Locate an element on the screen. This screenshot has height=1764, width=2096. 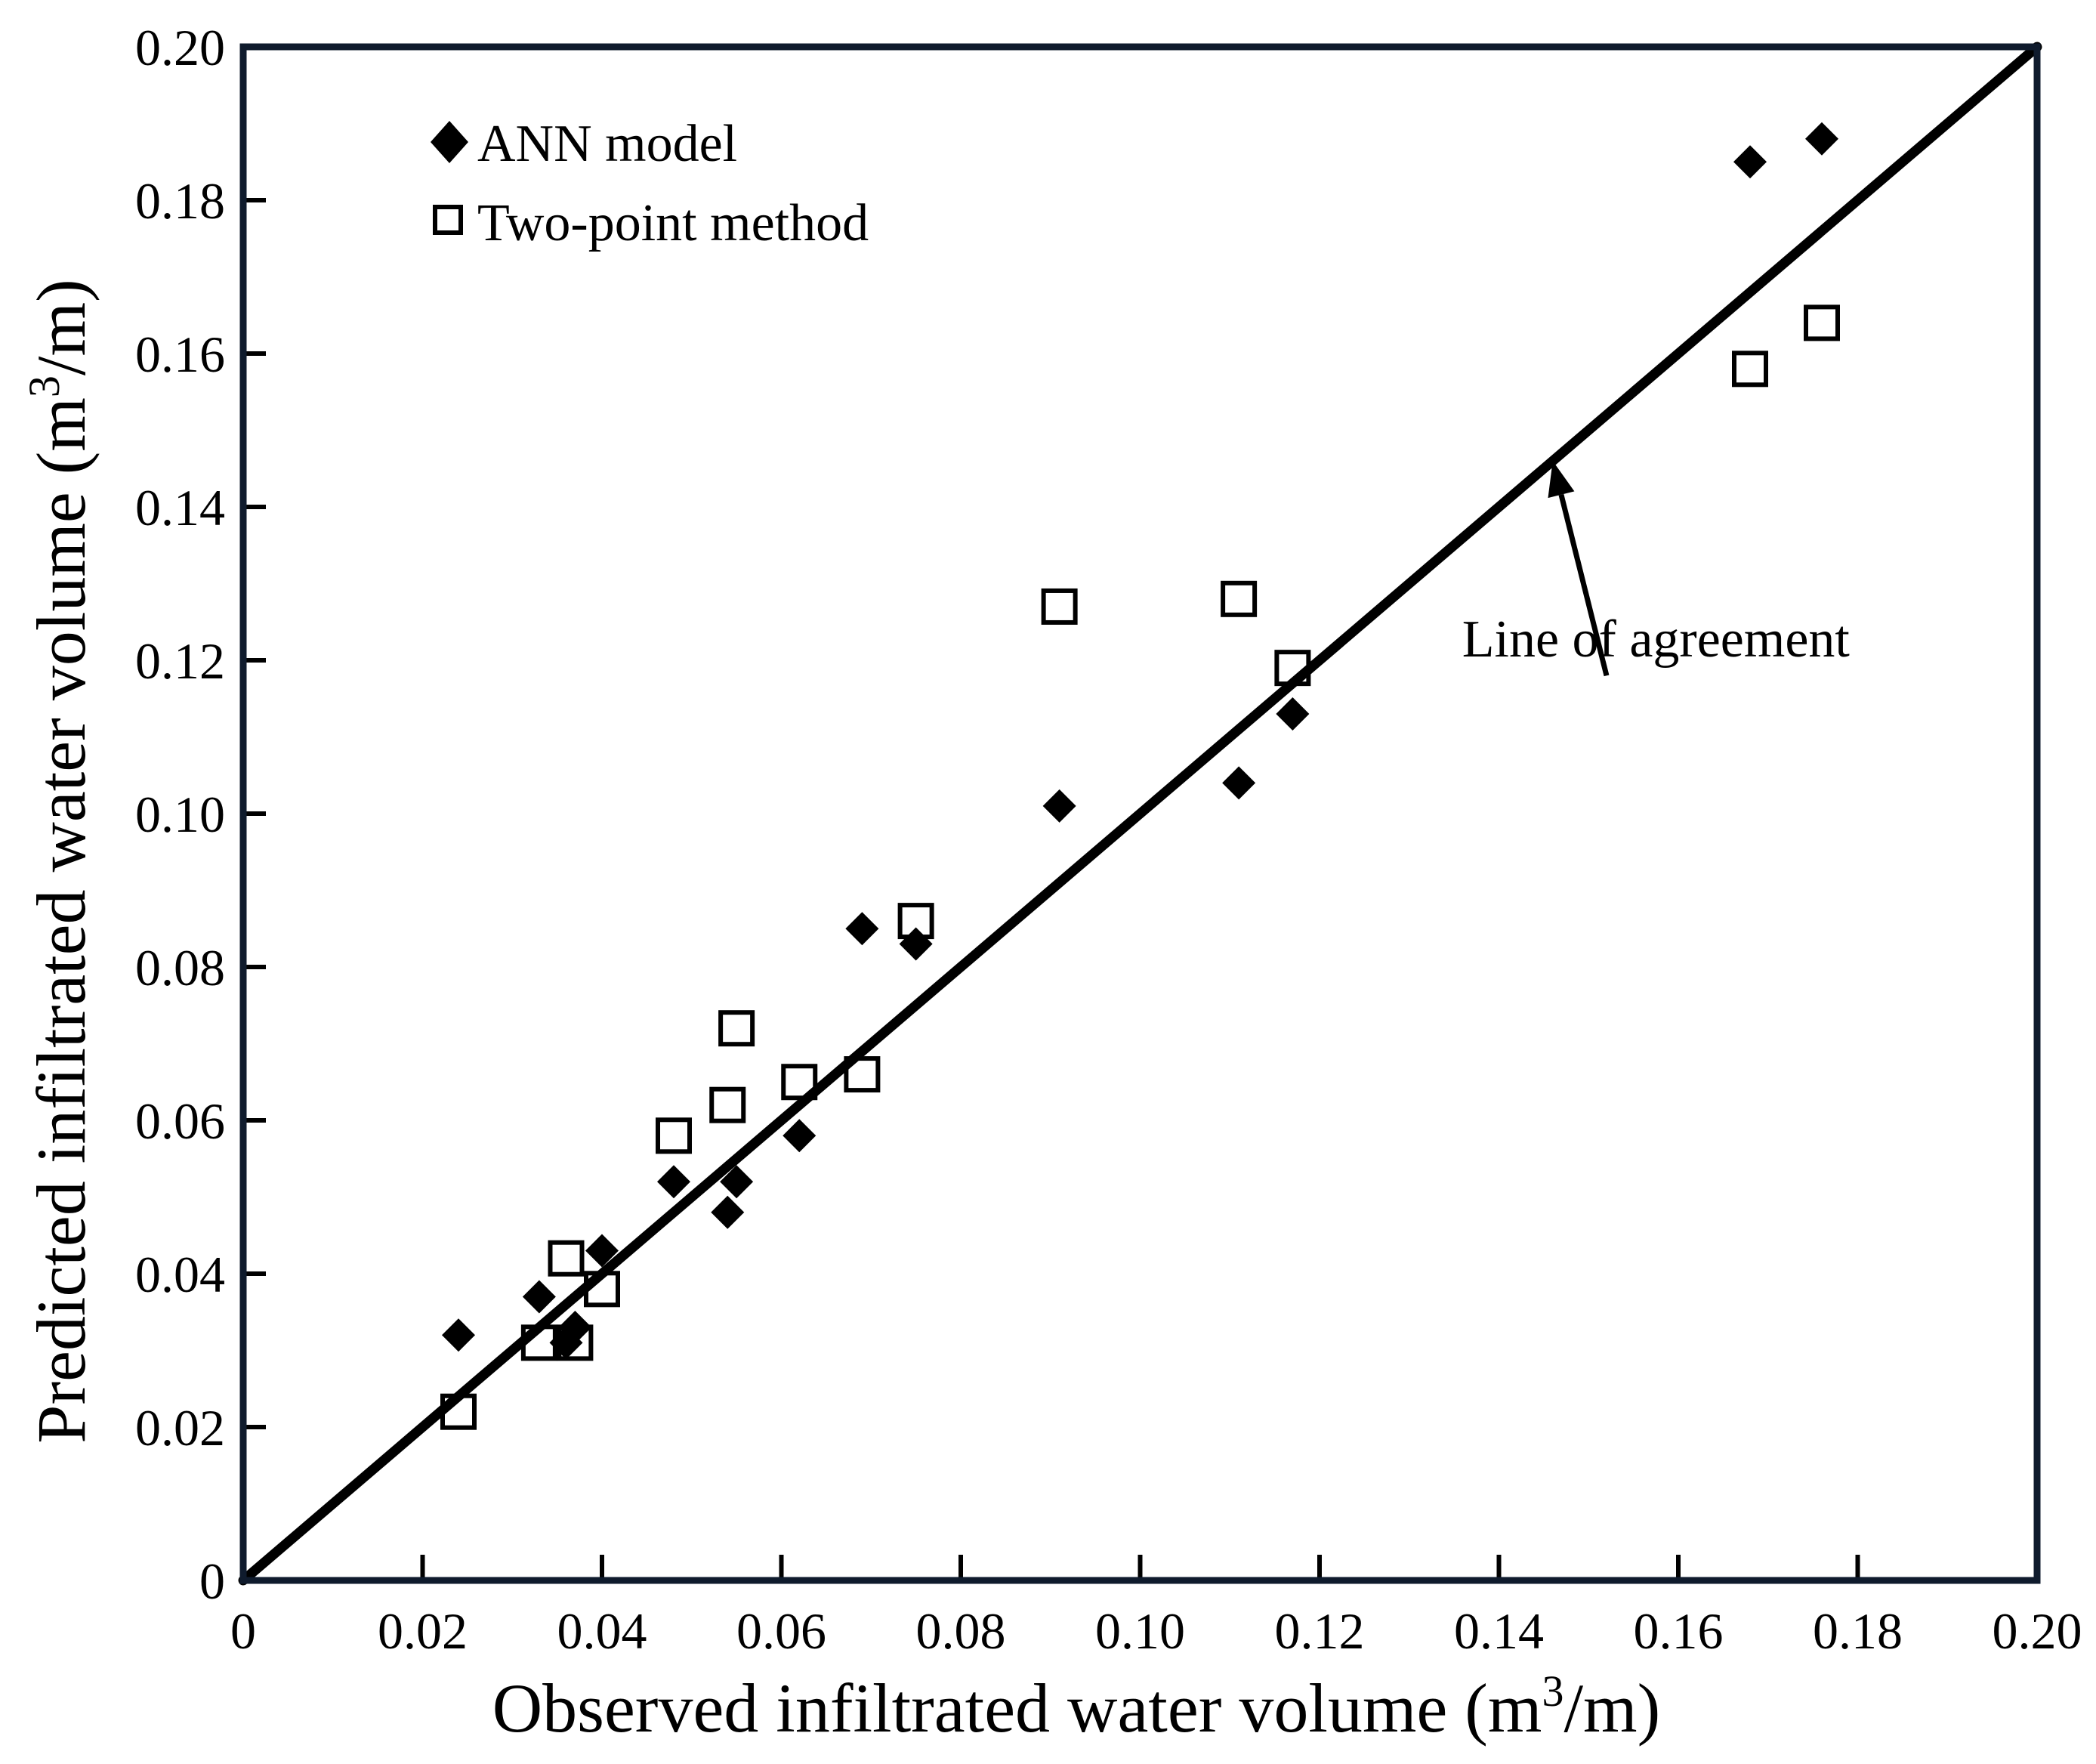
x-tick-label: 0.18 is located at coordinates (1858, 1631).